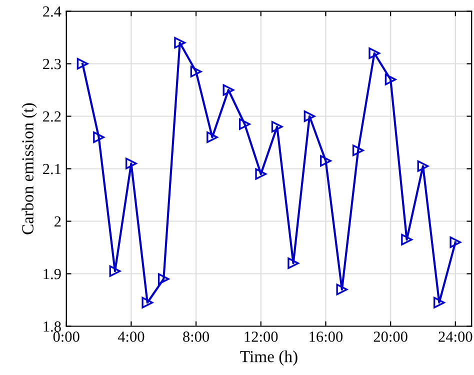 This screenshot has width=474, height=375. I want to click on y-axis-title: Carbon emission (t), so click(29, 168).